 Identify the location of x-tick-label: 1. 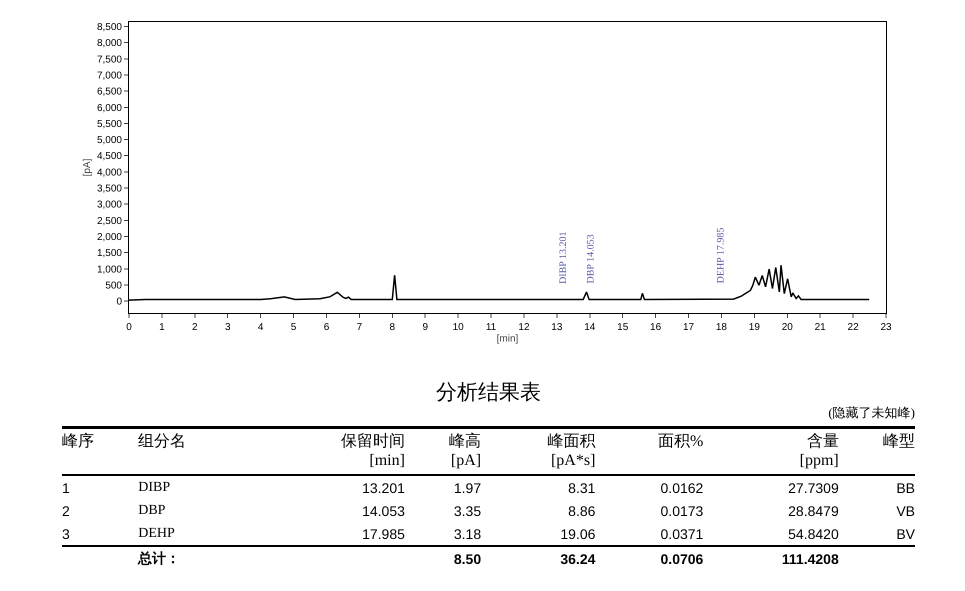
(162, 327).